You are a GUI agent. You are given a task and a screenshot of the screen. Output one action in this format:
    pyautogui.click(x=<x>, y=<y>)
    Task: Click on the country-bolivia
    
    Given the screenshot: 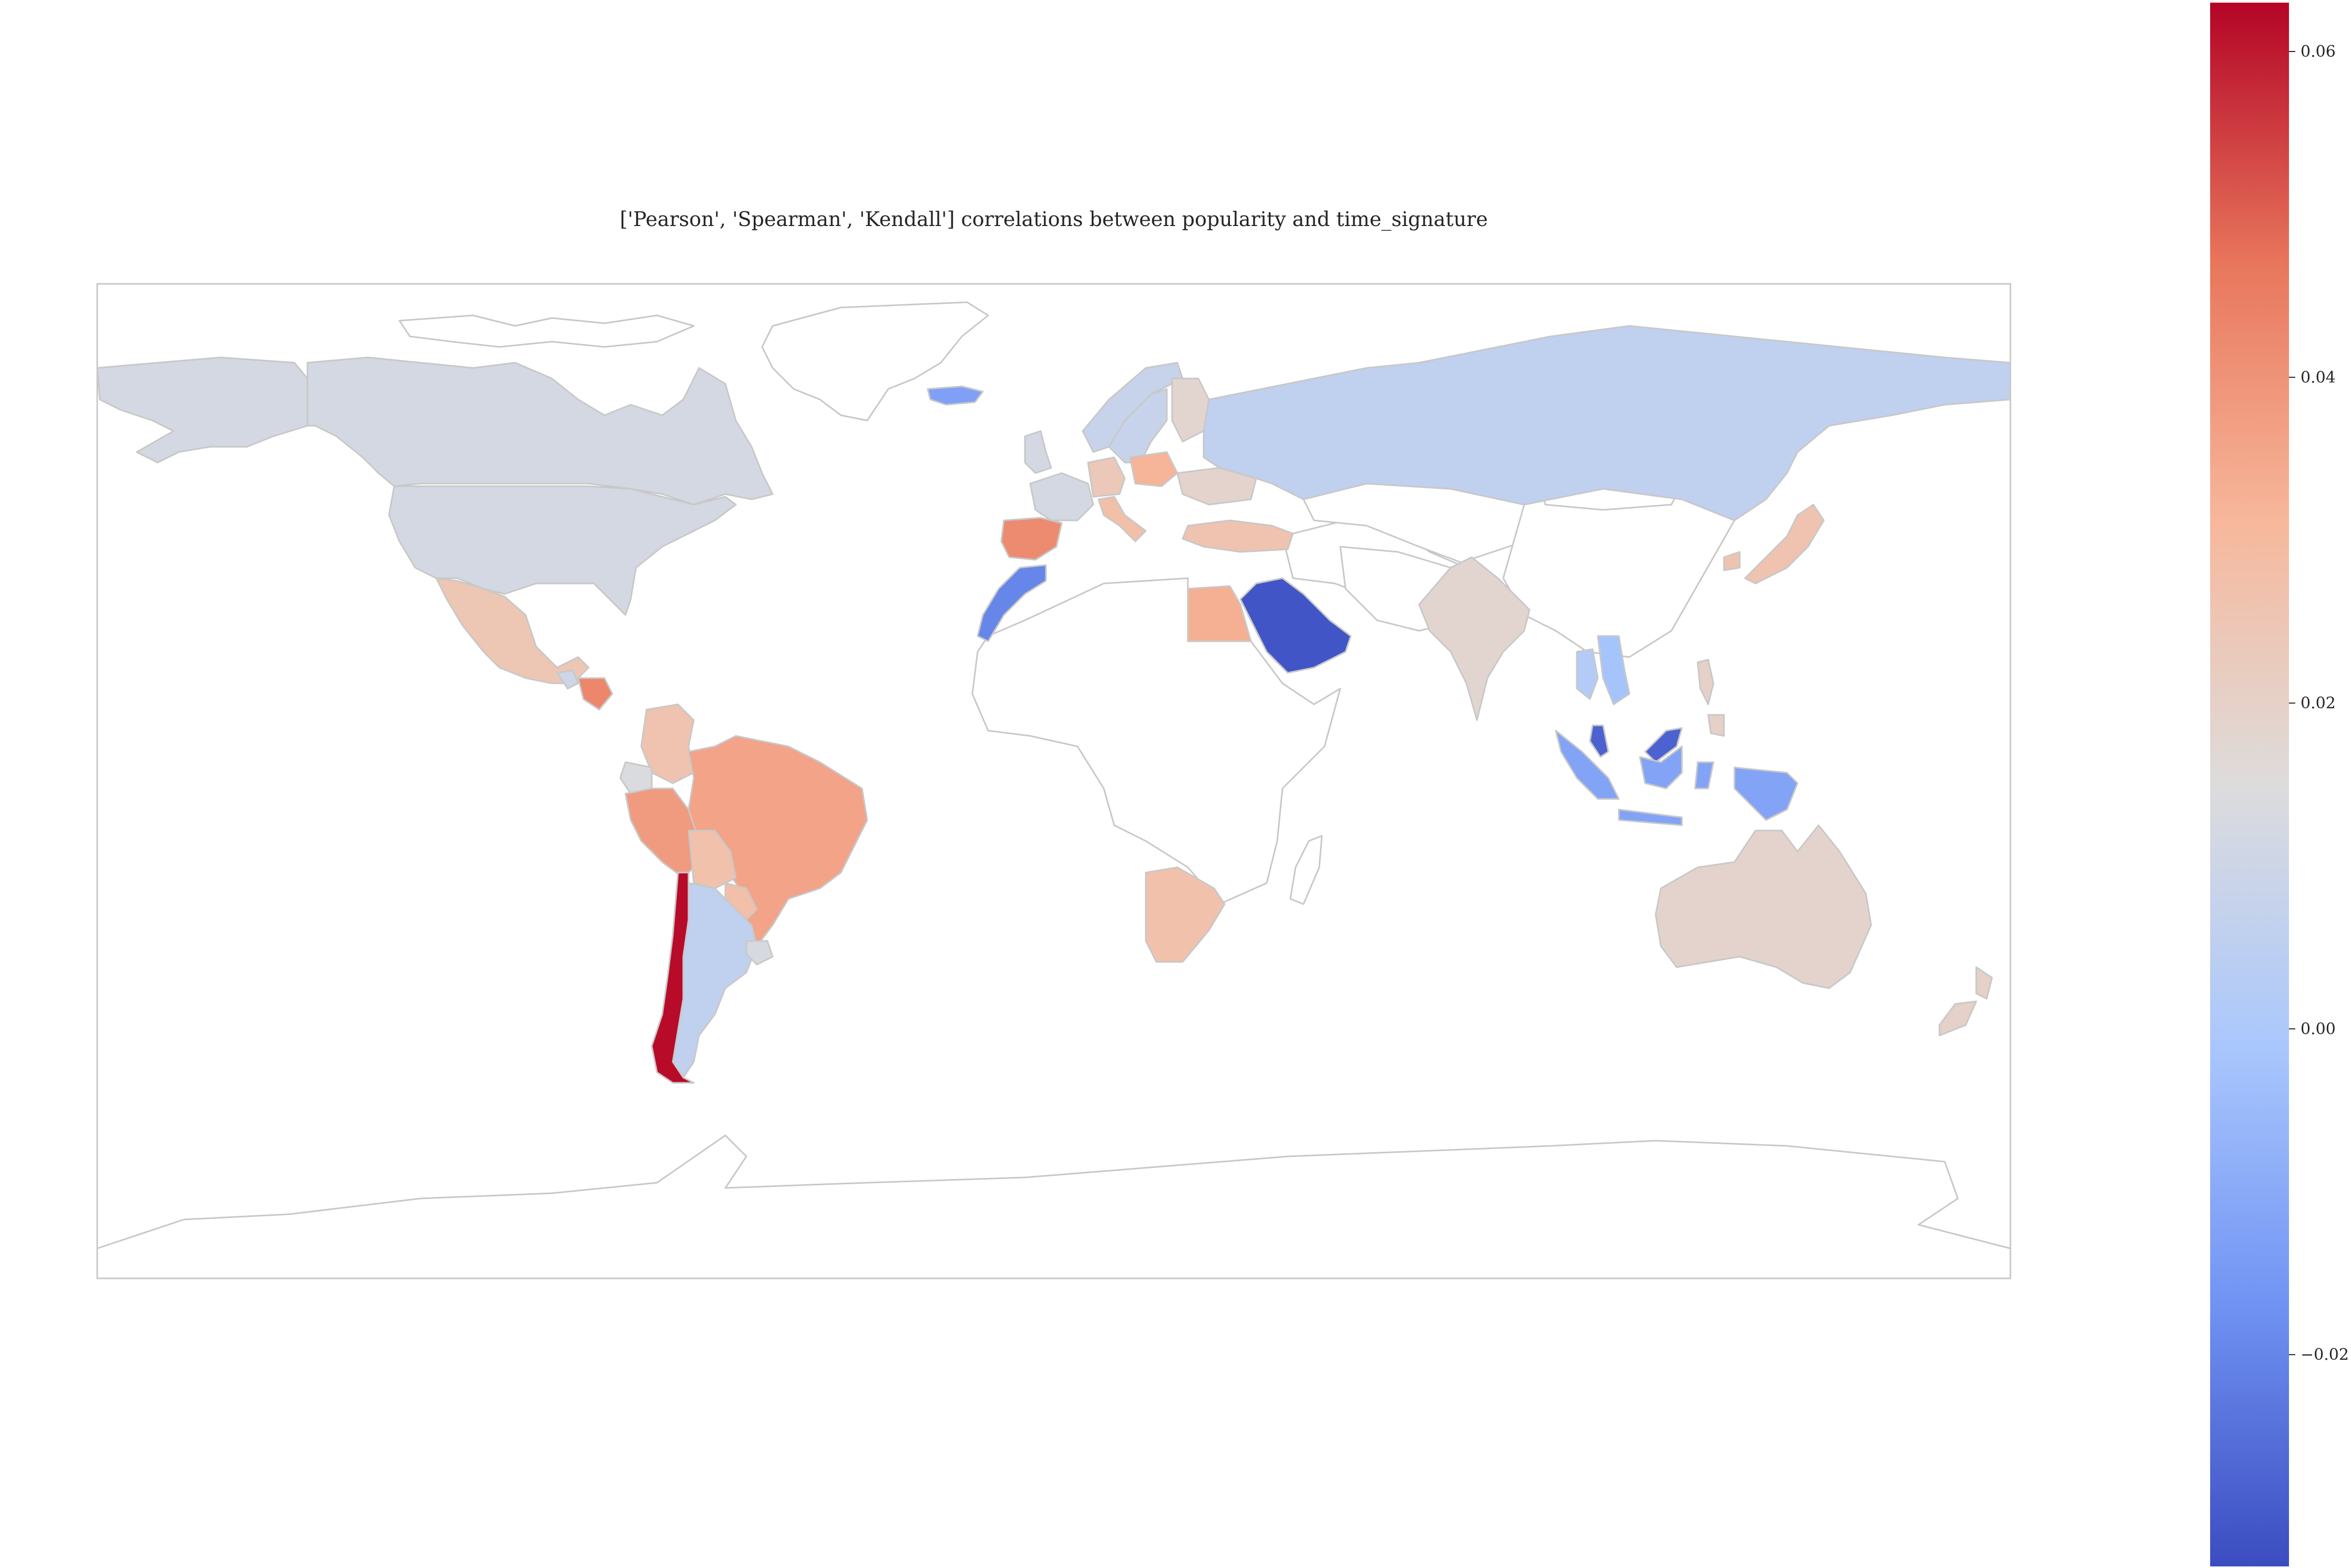 What is the action you would take?
    pyautogui.click(x=712, y=859)
    